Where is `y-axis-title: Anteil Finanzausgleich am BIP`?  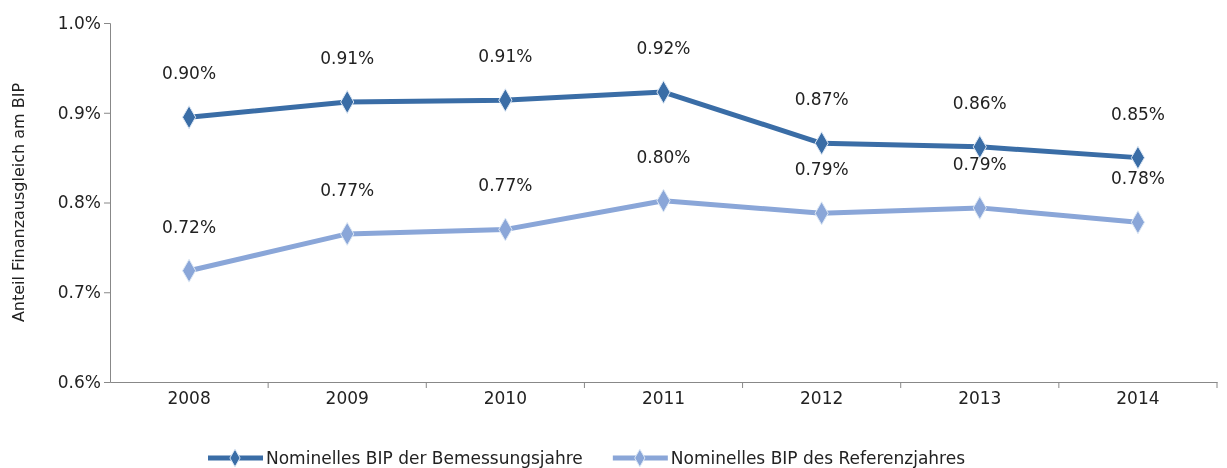
y-axis-title: Anteil Finanzausgleich am BIP is located at coordinates (18, 202).